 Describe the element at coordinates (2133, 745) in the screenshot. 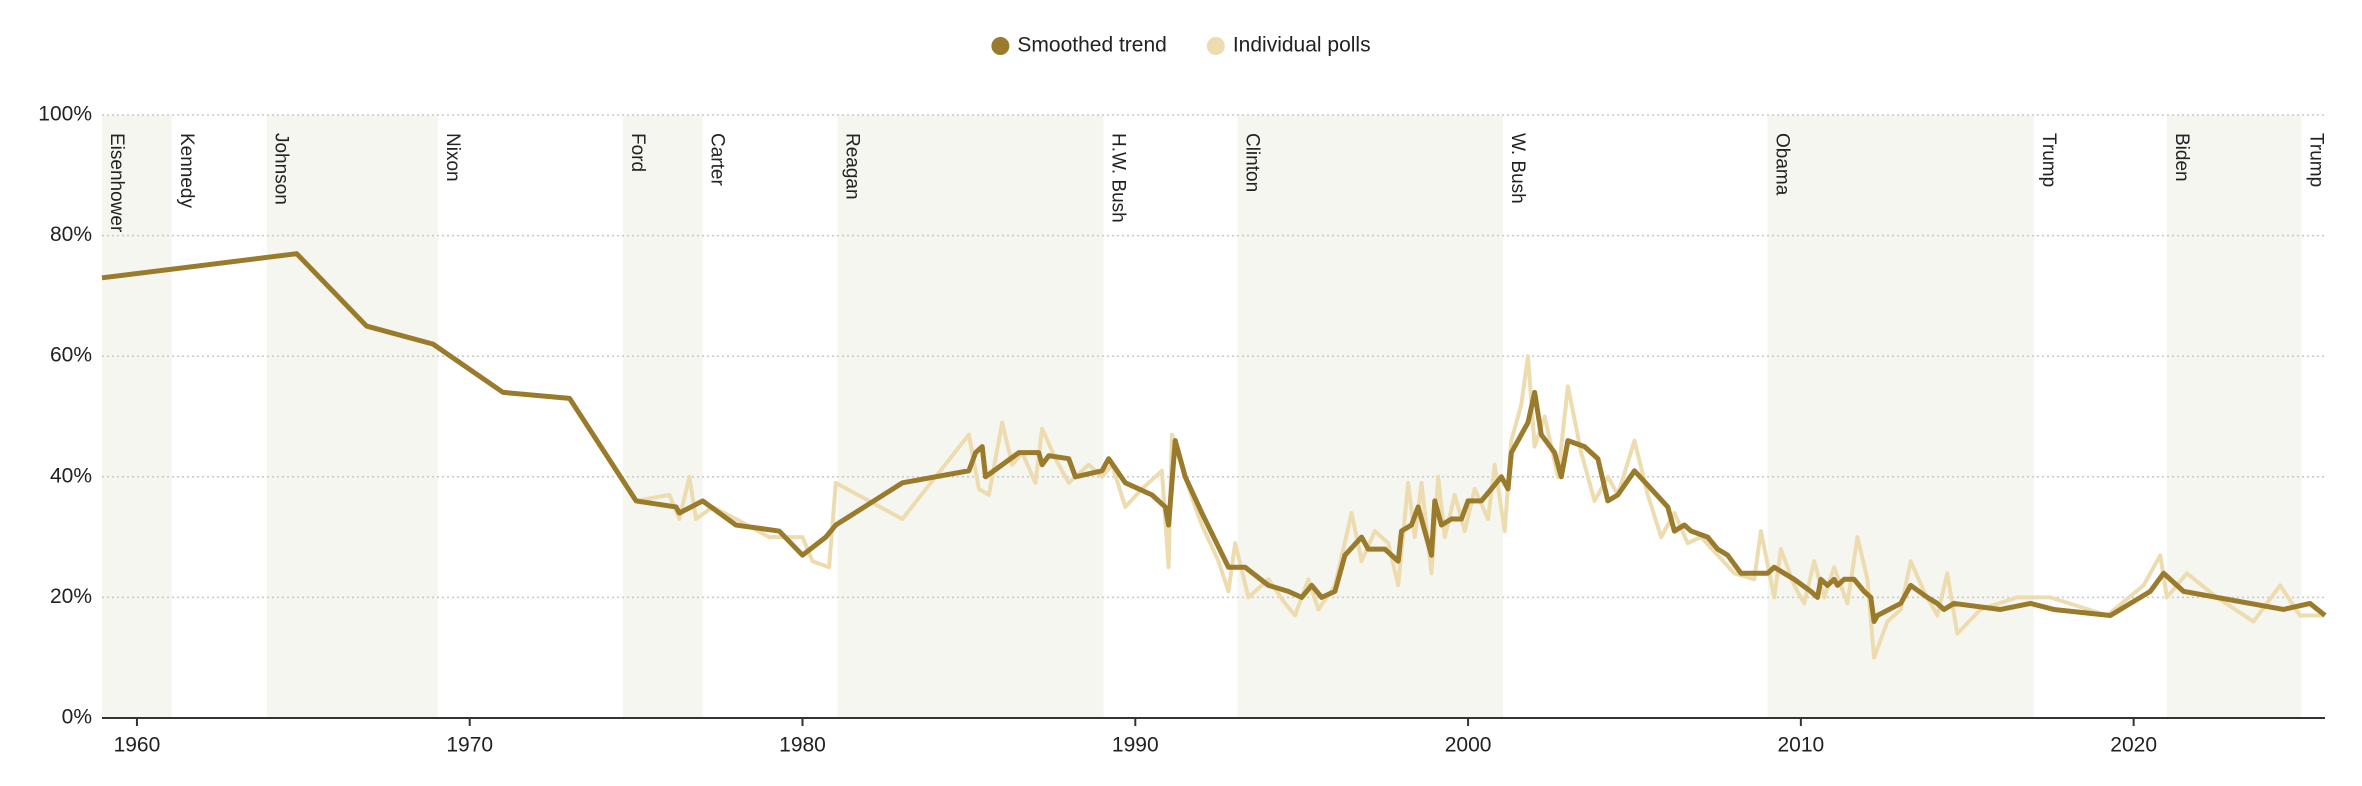

I see `x-tick-label: 2020` at that location.